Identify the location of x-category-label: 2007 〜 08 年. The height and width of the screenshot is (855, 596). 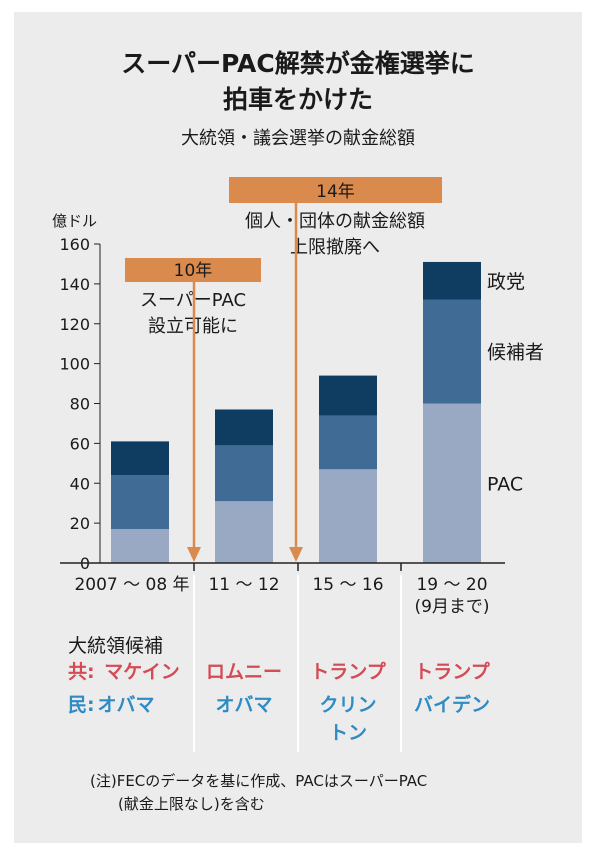
(131, 585).